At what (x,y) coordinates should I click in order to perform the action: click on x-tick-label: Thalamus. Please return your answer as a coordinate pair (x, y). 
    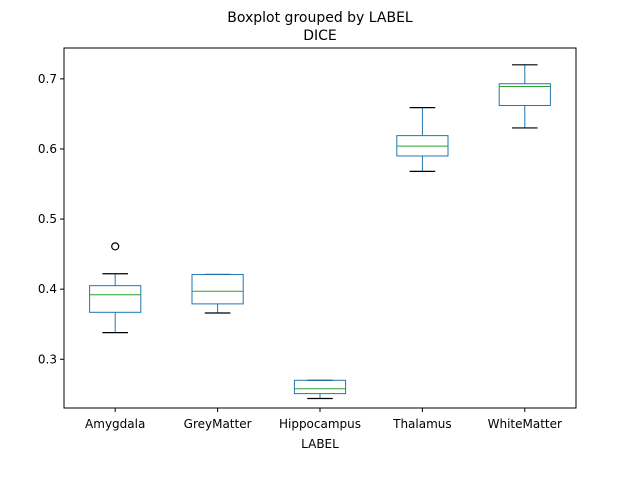
    Looking at the image, I should click on (422, 424).